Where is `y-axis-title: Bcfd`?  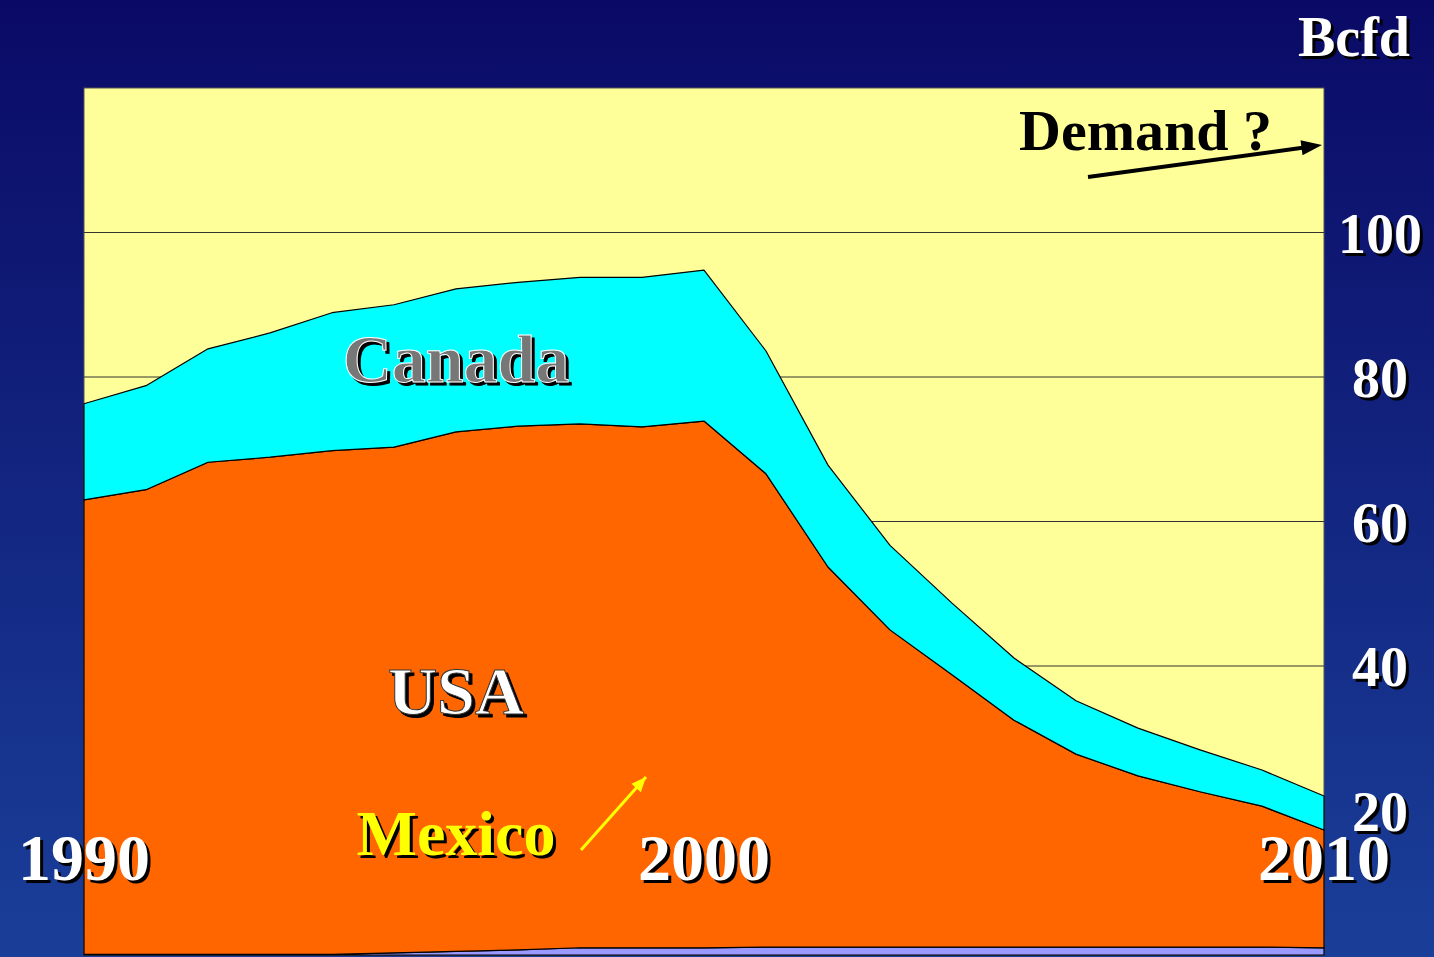 y-axis-title: Bcfd is located at coordinates (1354, 37).